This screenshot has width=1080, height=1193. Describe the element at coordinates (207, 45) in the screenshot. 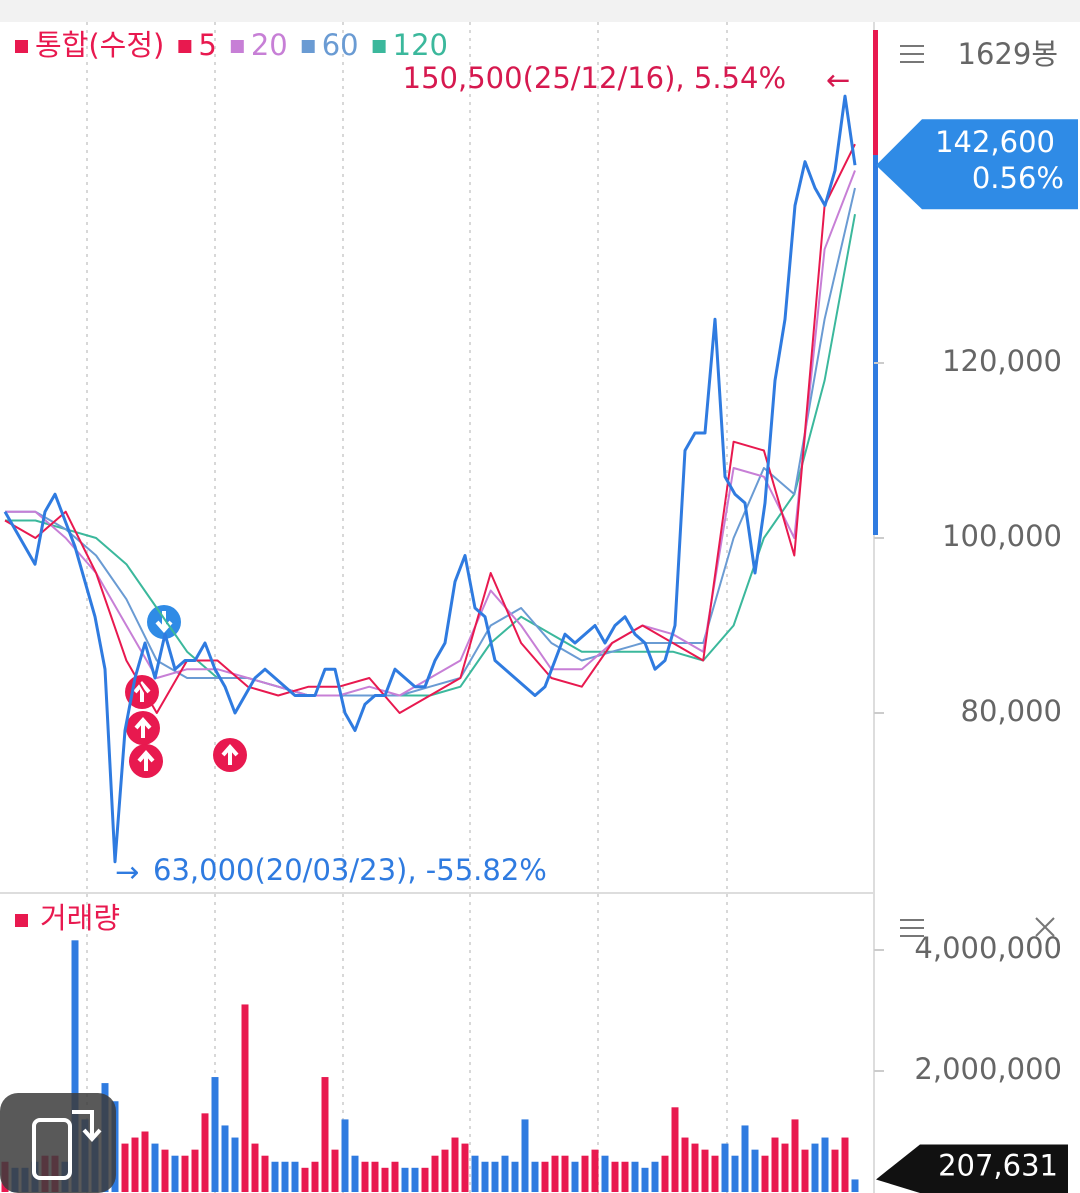

I see `legend-label: 5` at that location.